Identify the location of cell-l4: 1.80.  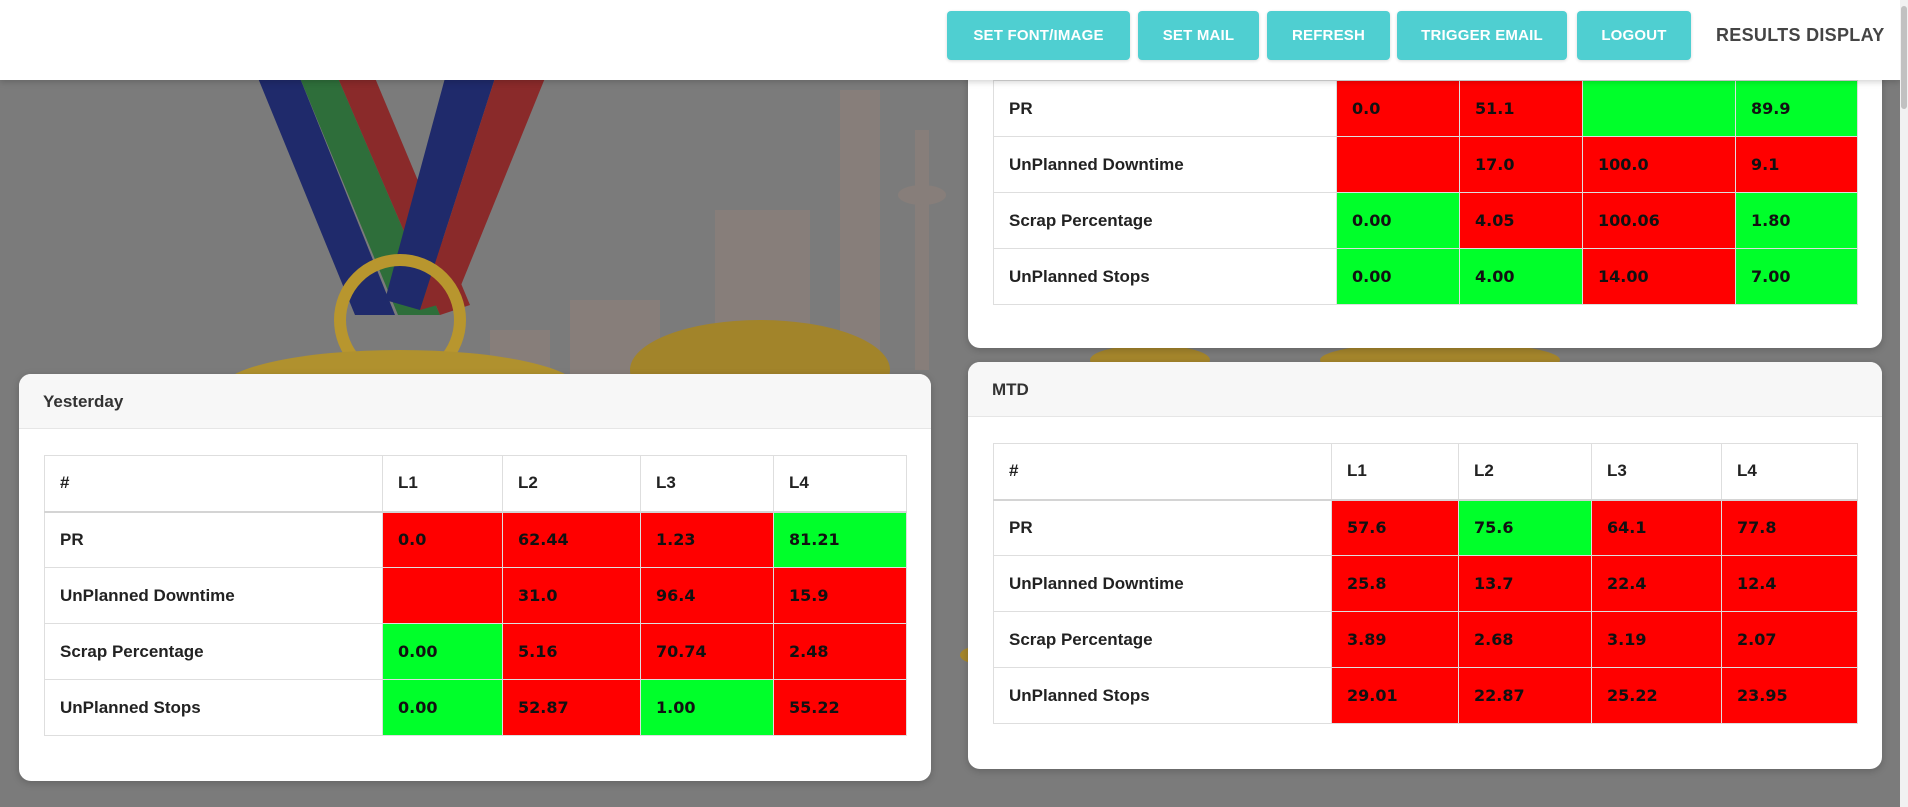
(1796, 220).